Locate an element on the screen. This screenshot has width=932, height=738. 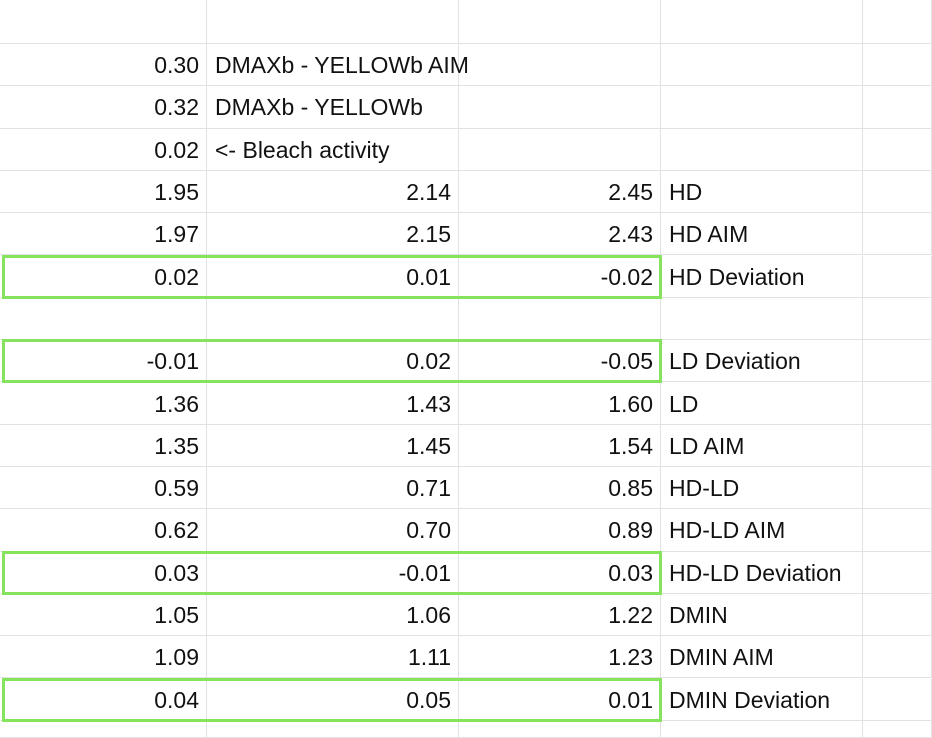
number-cell-text: 1.11 is located at coordinates (429, 657).